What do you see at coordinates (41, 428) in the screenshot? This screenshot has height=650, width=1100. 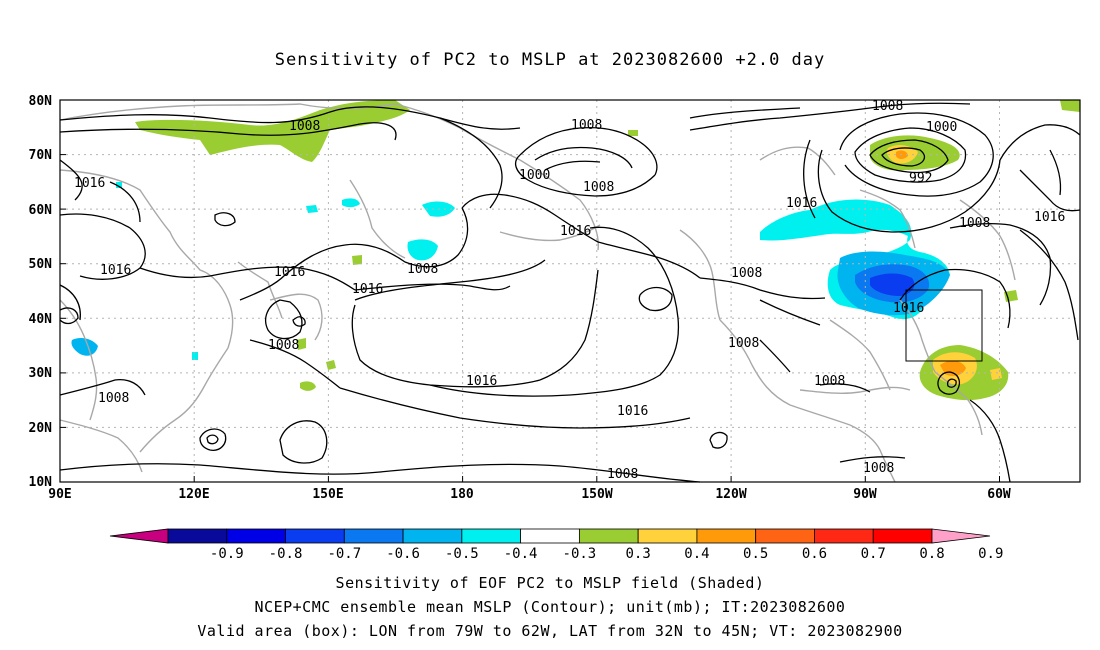 I see `lat-label: 20N` at bounding box center [41, 428].